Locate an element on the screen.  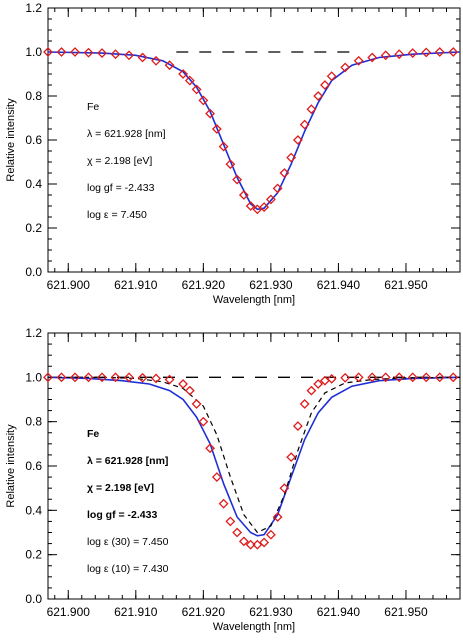
y-axis-label: Relative intensity is located at coordinates (11, 466).